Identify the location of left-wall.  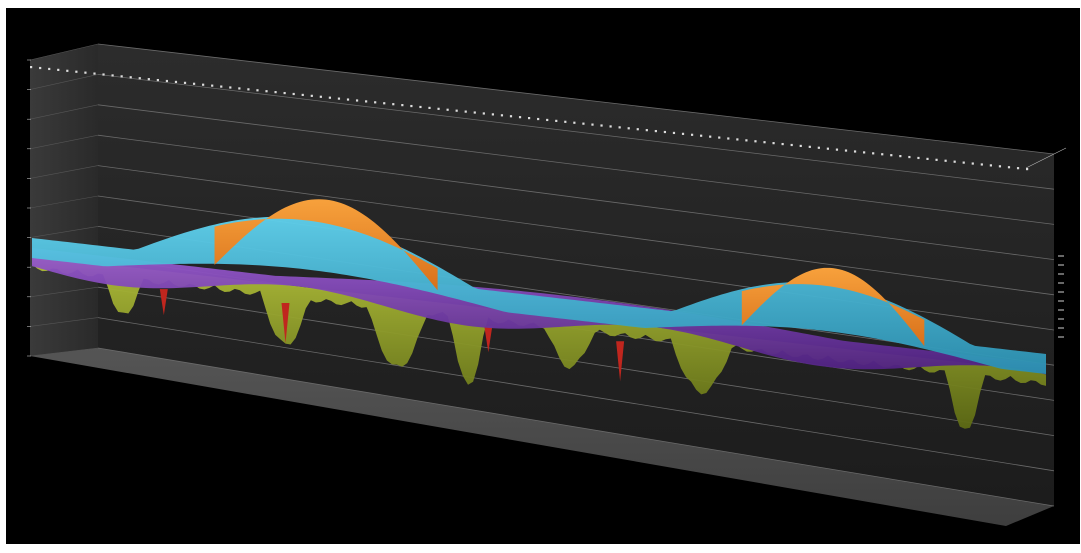
(64, 200).